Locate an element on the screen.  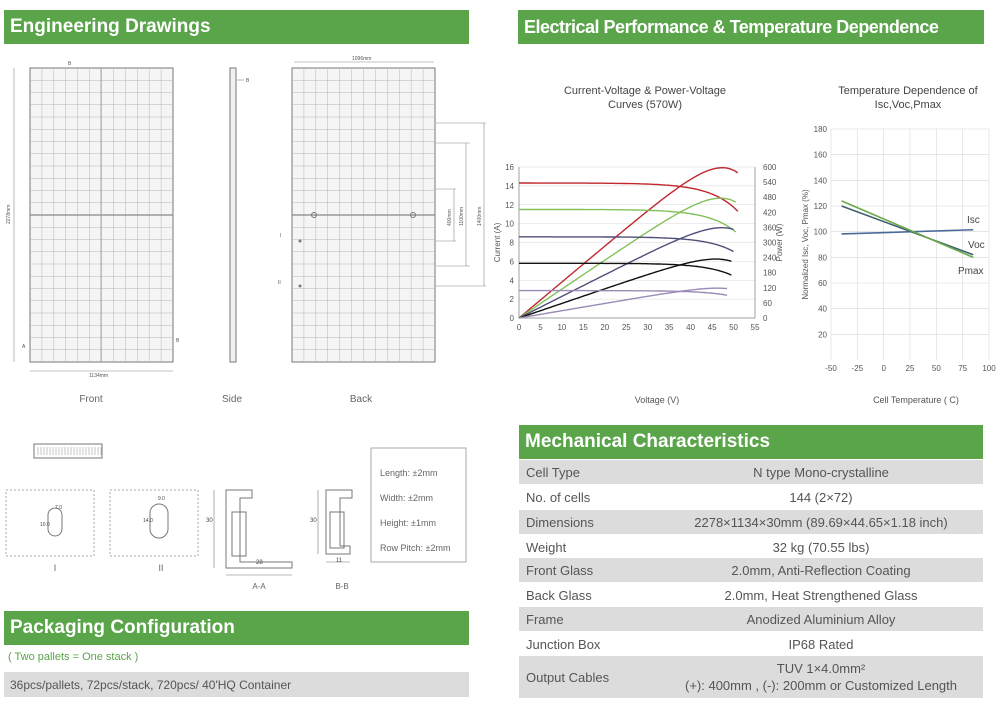
spec-label: Frame is located at coordinates (545, 619).